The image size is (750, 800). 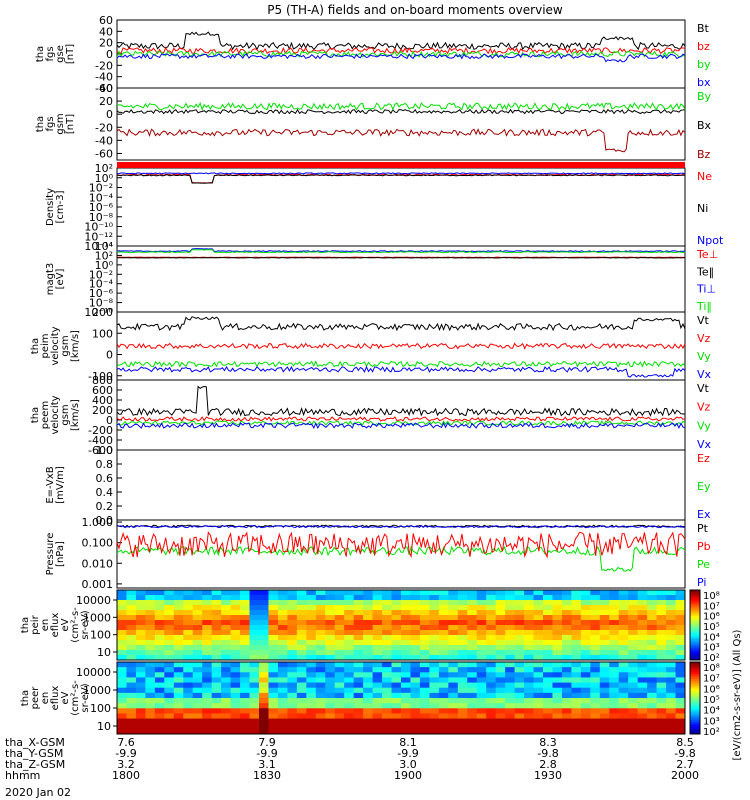 What do you see at coordinates (704, 125) in the screenshot?
I see `legend-fgs_gsm: Bx` at bounding box center [704, 125].